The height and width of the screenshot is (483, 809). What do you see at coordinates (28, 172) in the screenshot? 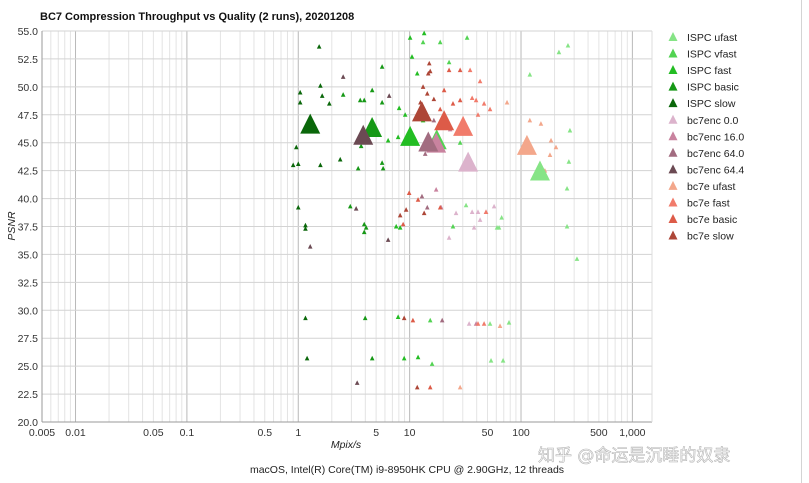
I see `y-tick-label: 42.5` at bounding box center [28, 172].